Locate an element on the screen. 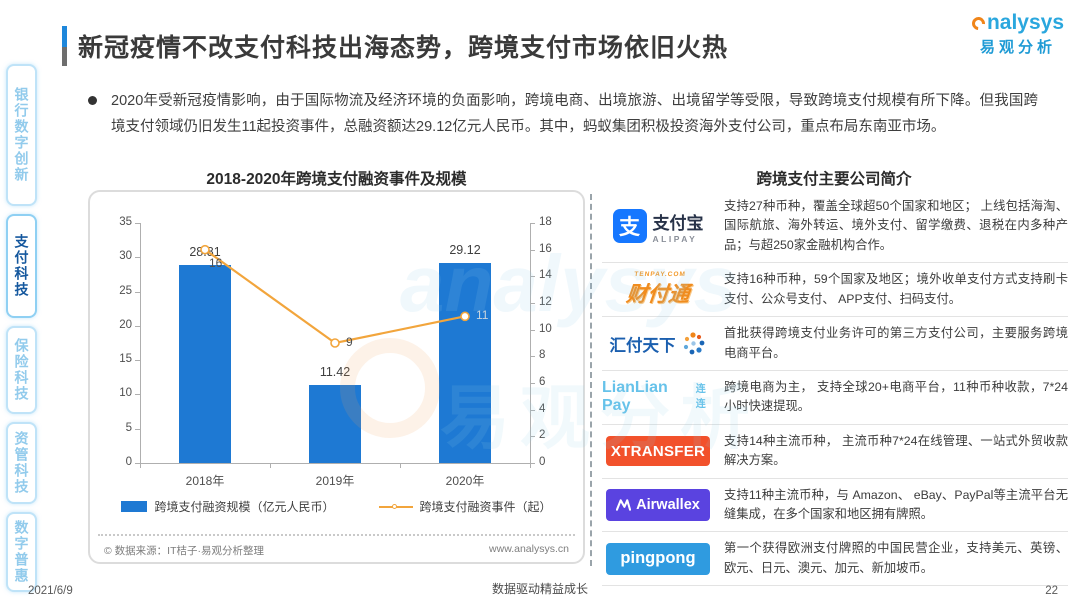  analysys-a-swirl-icon is located at coordinates (978, 23).